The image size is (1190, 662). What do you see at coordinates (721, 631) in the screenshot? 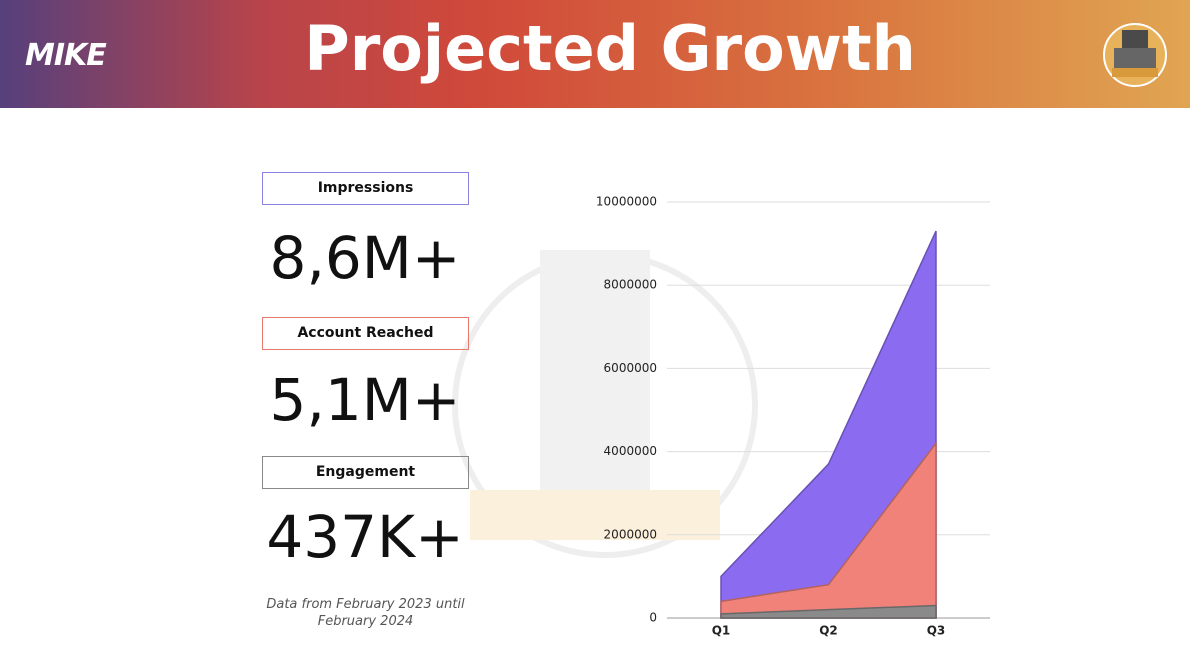
I see `x-tick-label: Q1` at bounding box center [721, 631].